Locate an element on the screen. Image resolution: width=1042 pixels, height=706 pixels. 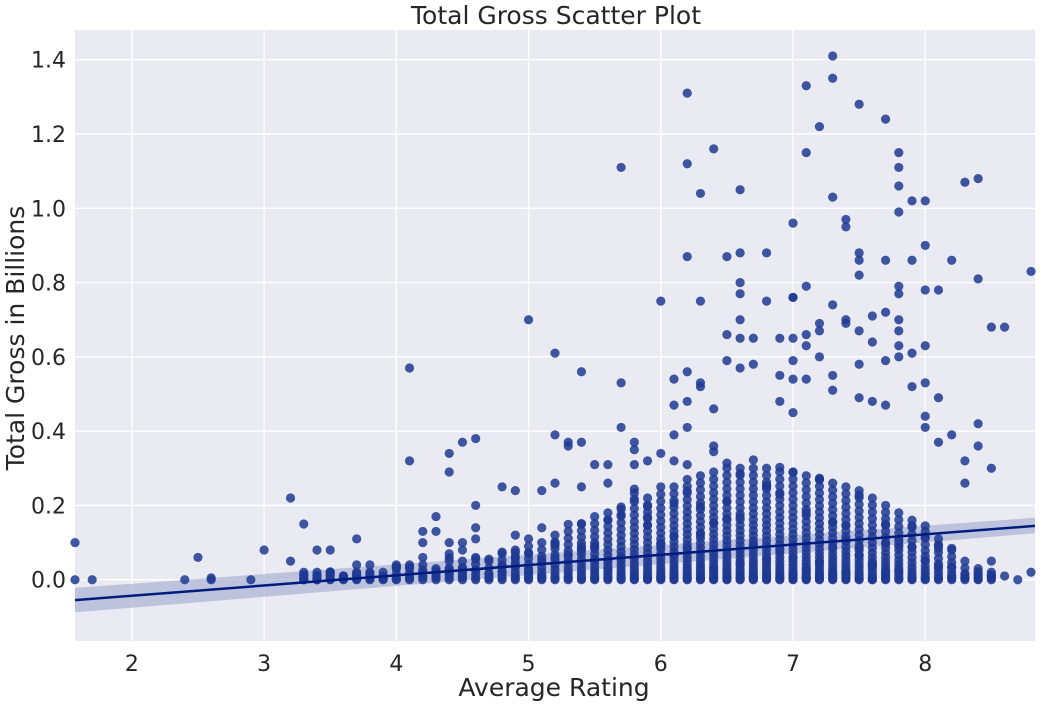
x-tick-label: 2 is located at coordinates (132, 664).